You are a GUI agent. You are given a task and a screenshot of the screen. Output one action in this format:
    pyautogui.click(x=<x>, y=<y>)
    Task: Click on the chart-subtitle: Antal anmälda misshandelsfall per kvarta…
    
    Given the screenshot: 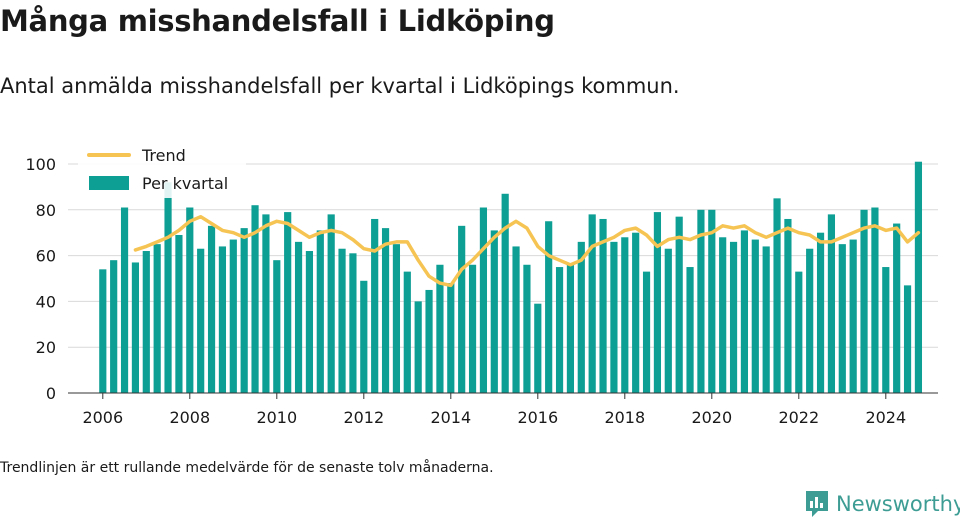 What is the action you would take?
    pyautogui.click(x=340, y=86)
    